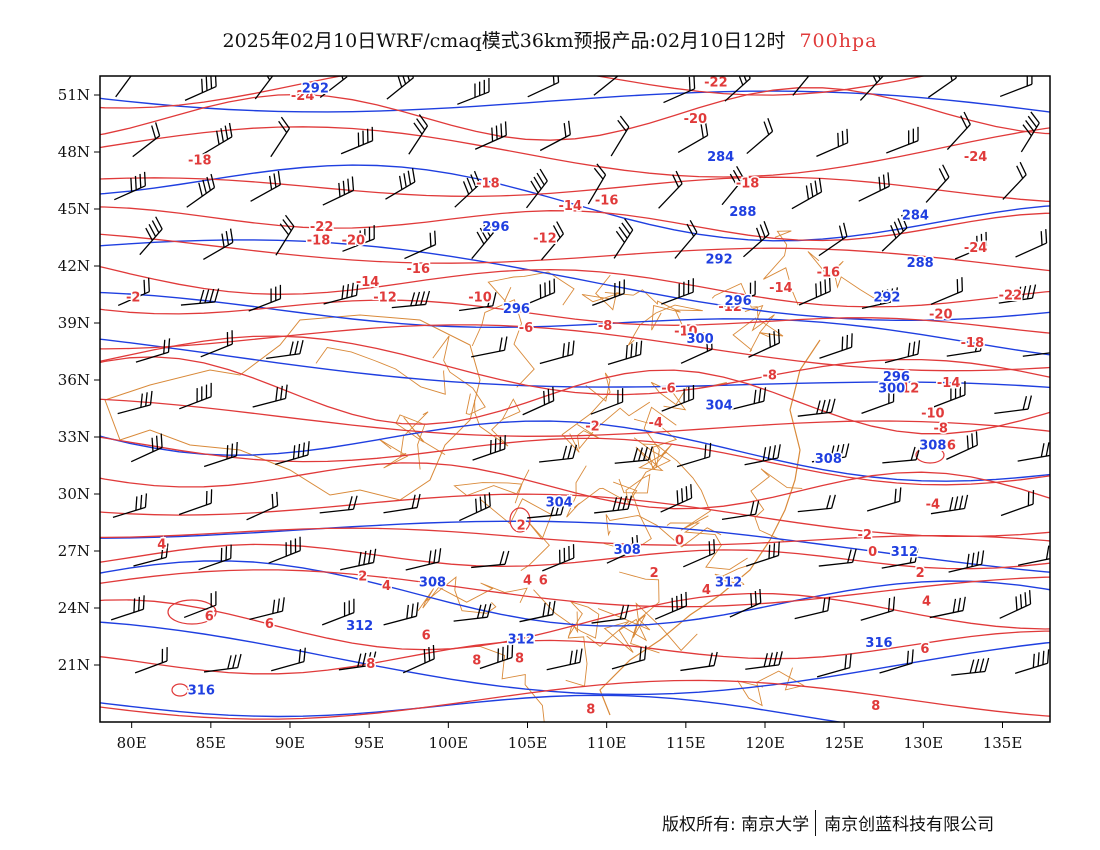 The height and width of the screenshot is (850, 1100). What do you see at coordinates (359, 626) in the screenshot?
I see `height-label: 312` at bounding box center [359, 626].